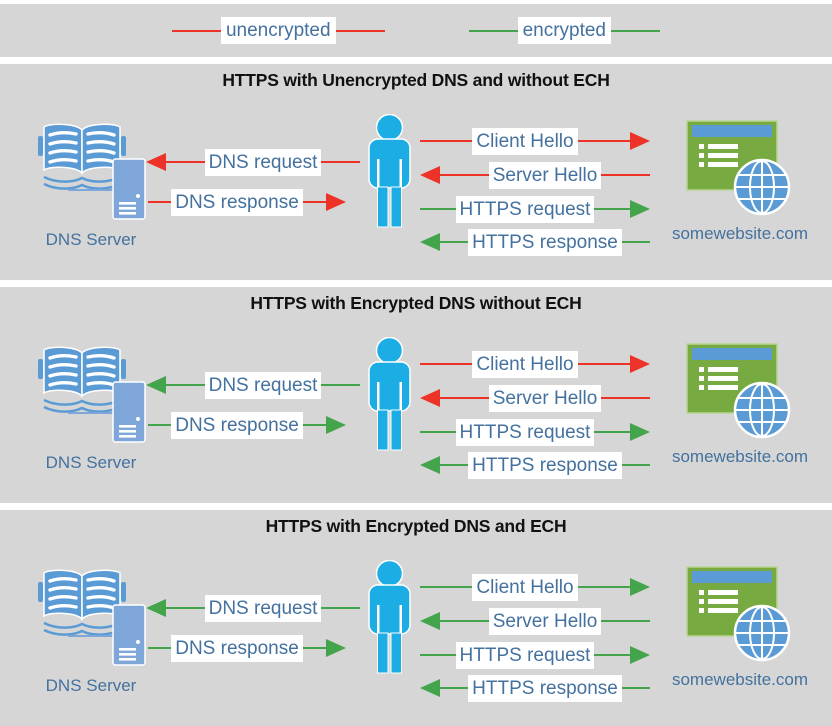 The width and height of the screenshot is (832, 726). I want to click on legend-label-unencrypted: unencrypted, so click(278, 30).